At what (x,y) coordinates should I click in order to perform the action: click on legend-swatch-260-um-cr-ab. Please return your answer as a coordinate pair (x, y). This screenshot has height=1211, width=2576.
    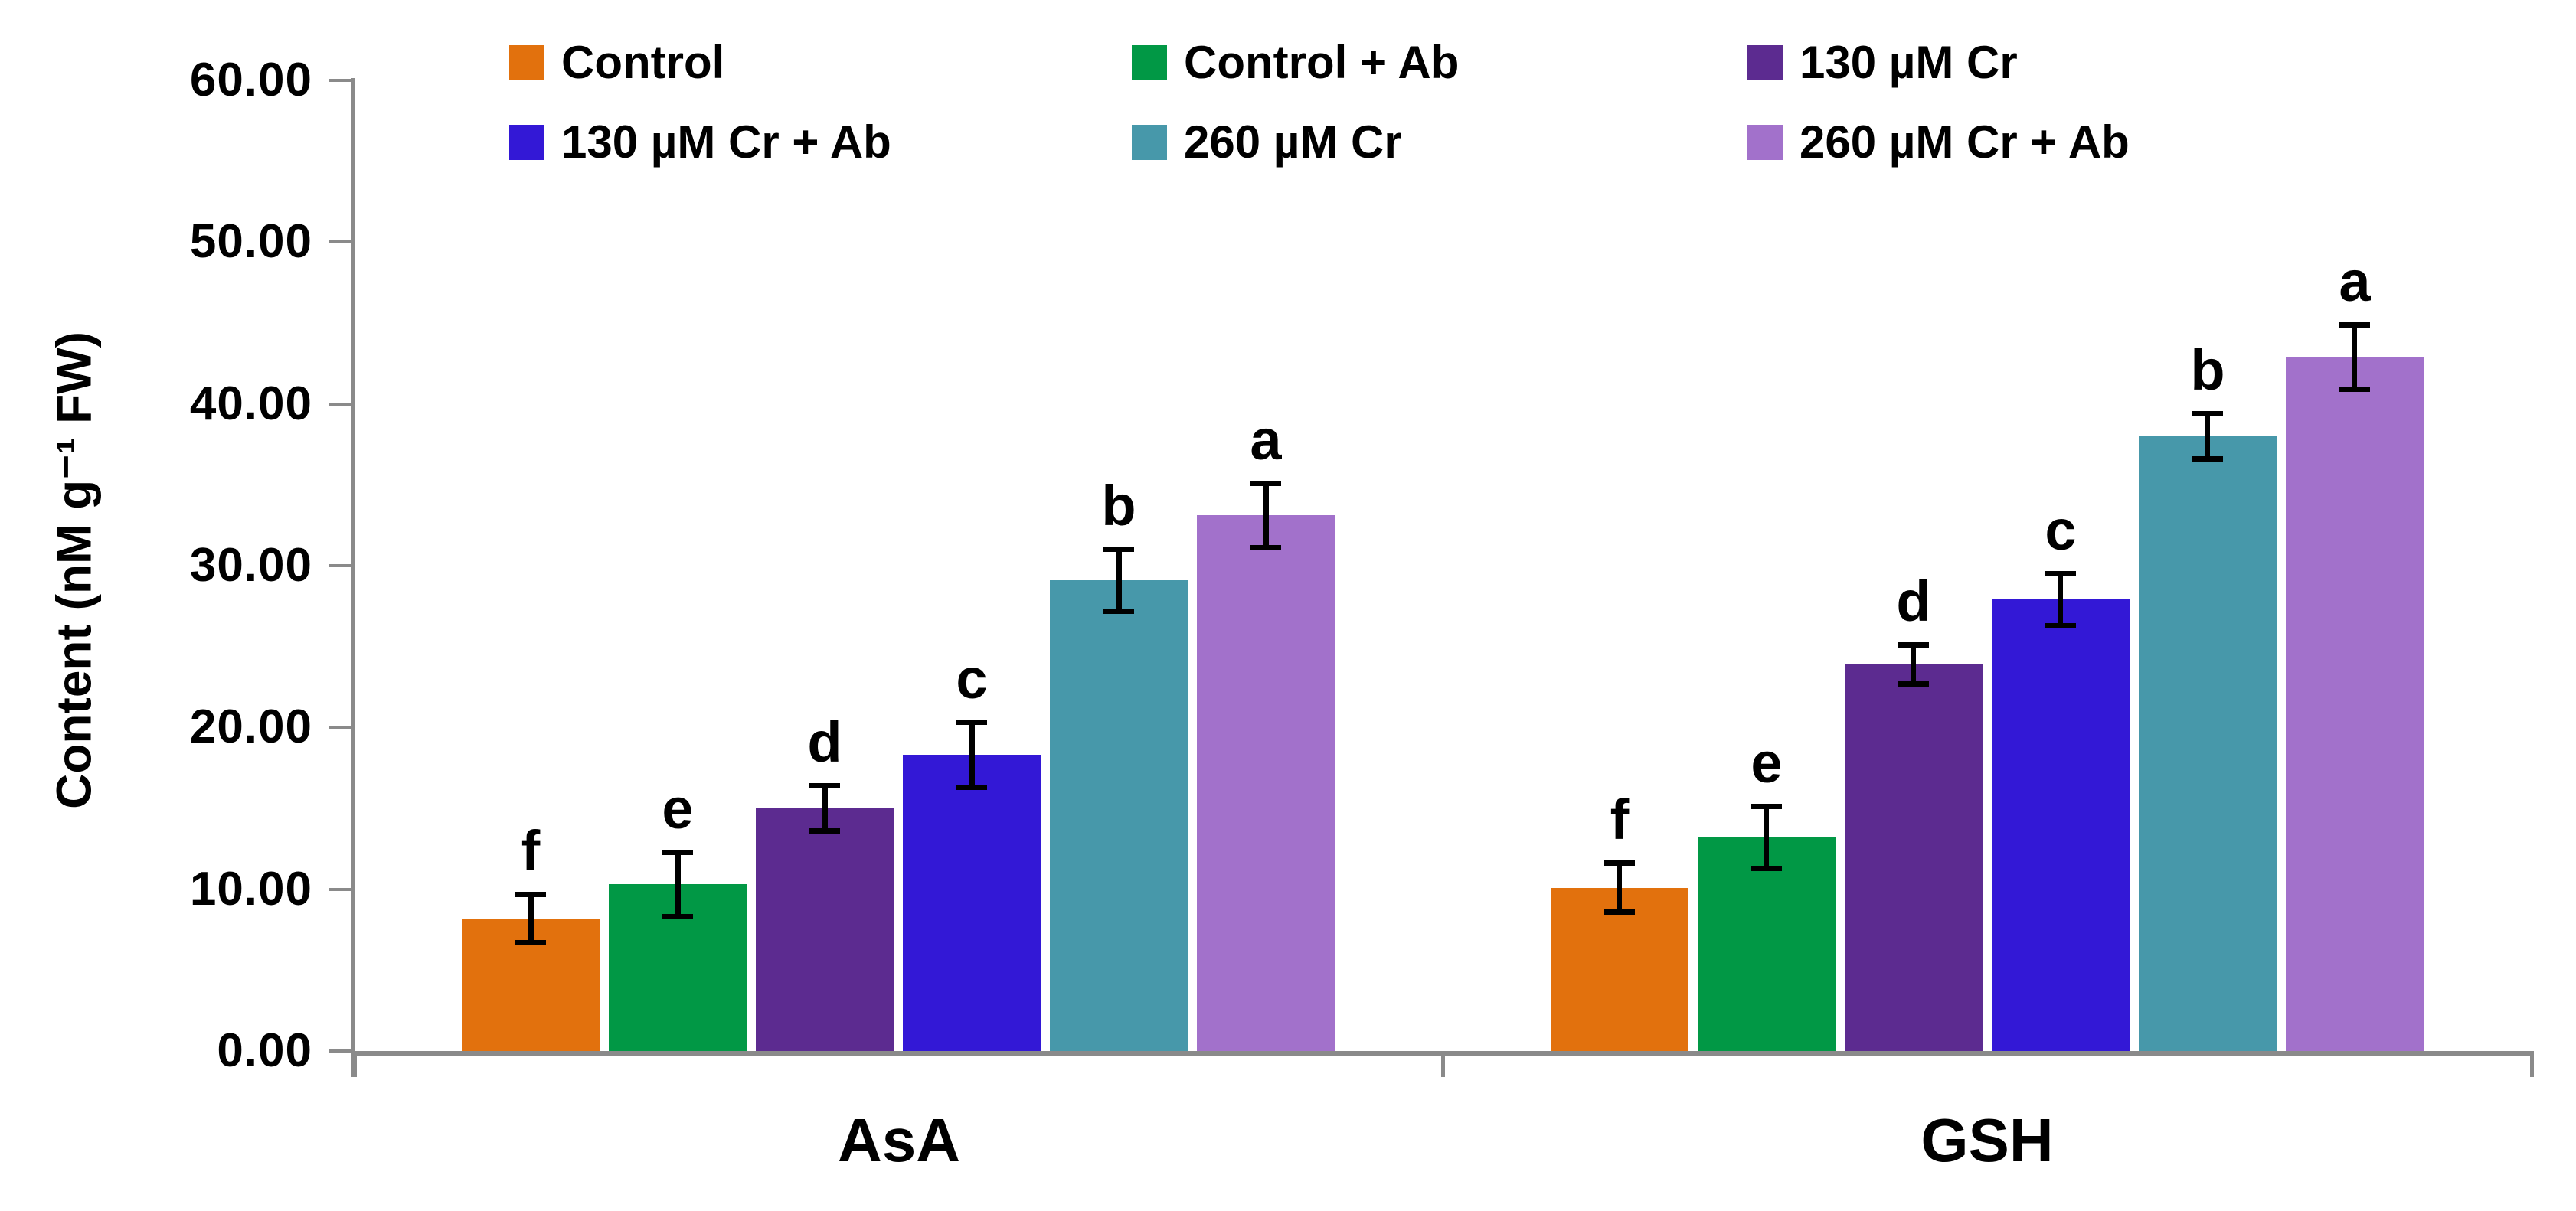
    Looking at the image, I should click on (1765, 142).